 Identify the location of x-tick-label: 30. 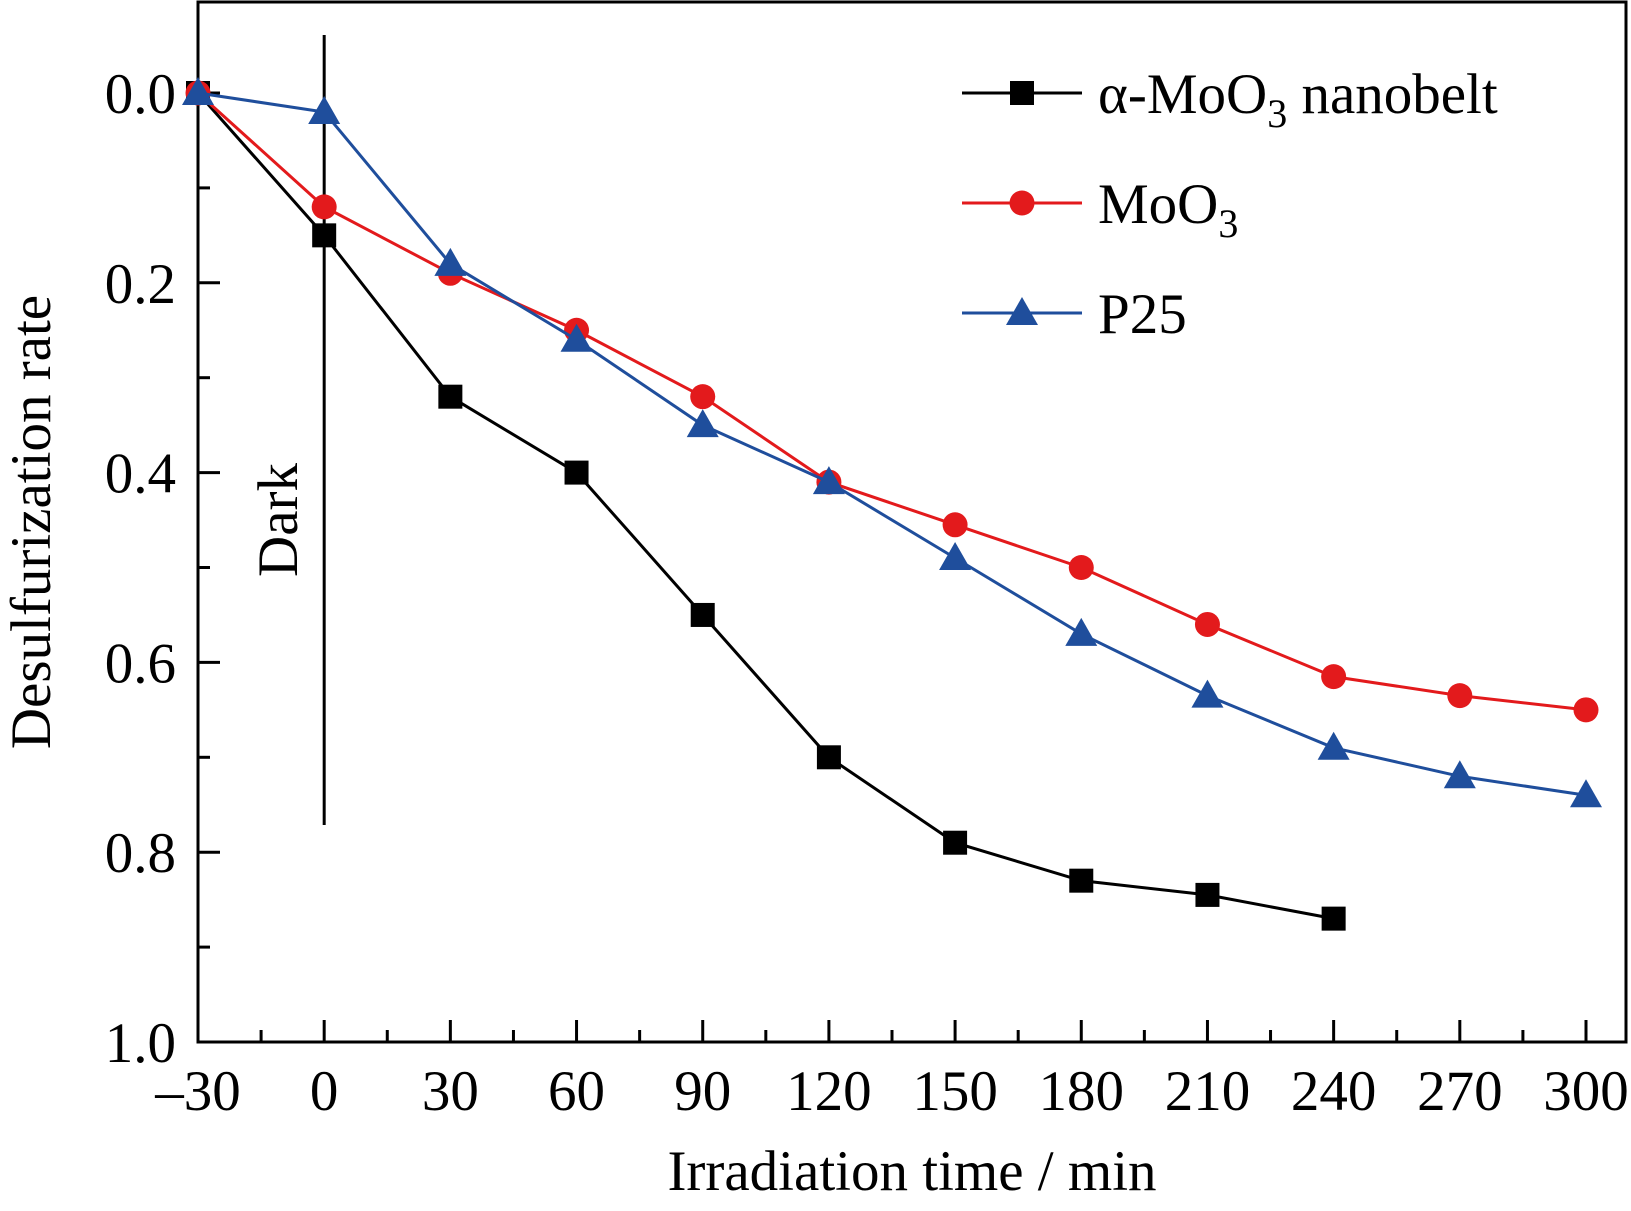
(450, 1091).